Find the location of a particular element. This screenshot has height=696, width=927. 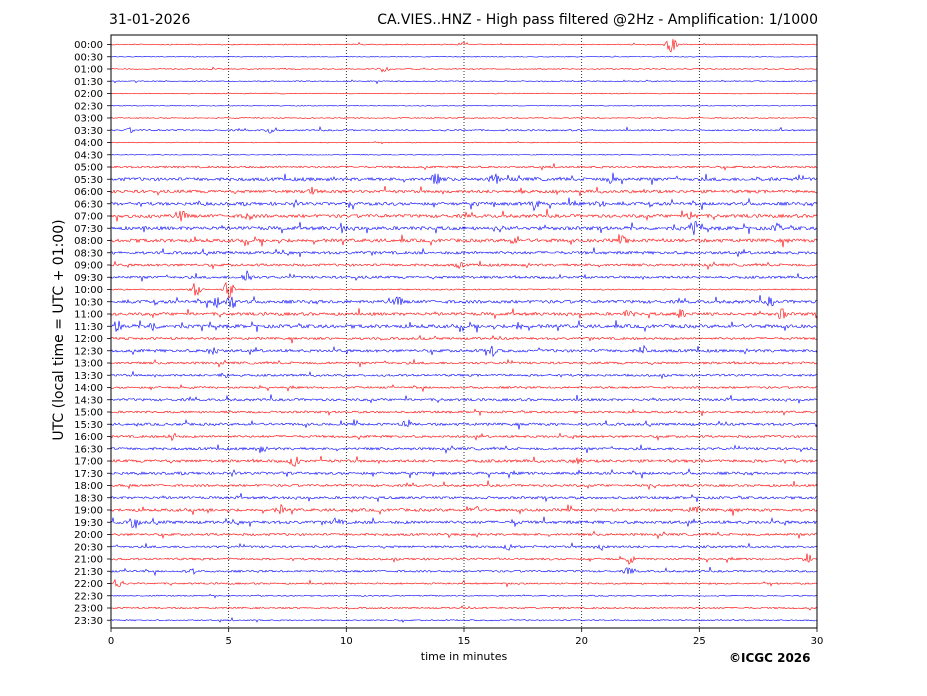

y-tick-label: 05:30 is located at coordinates (88, 180).